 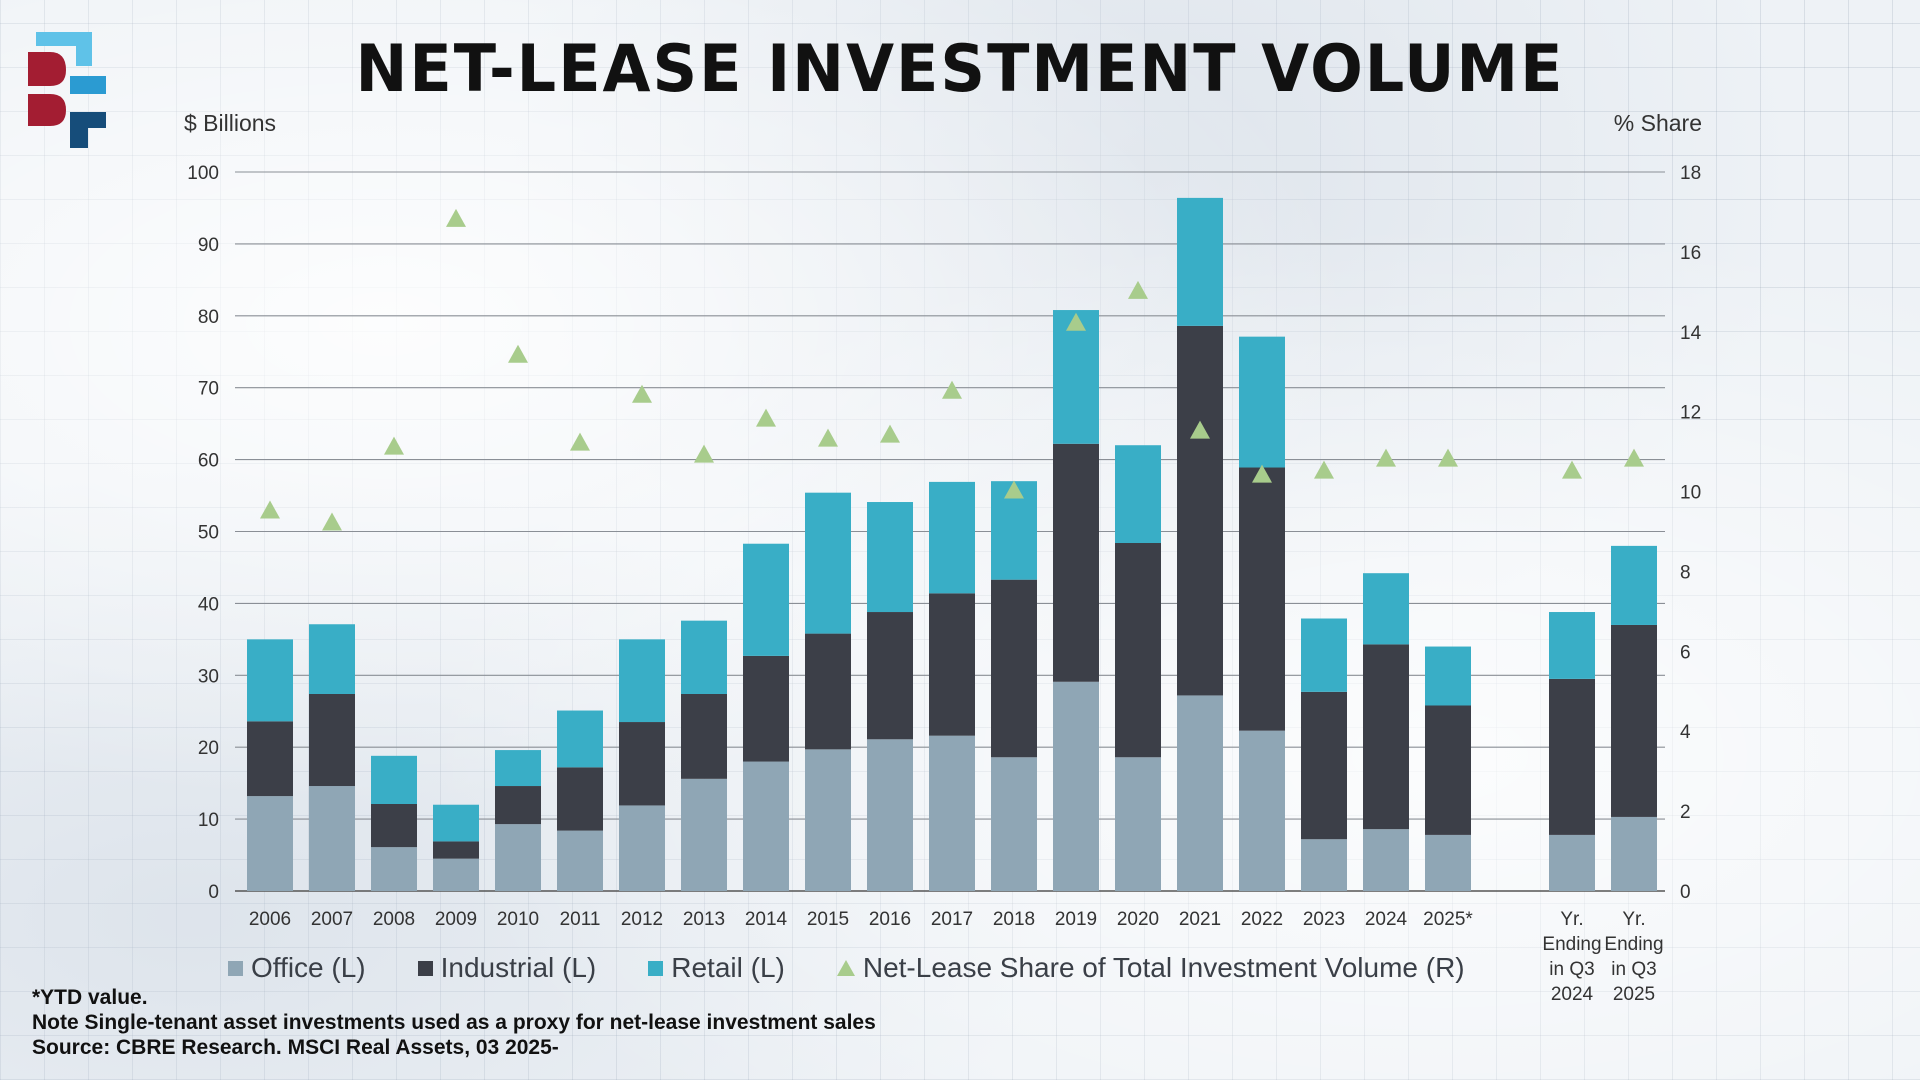 I want to click on x-tick-label: 2025*, so click(x=1448, y=919).